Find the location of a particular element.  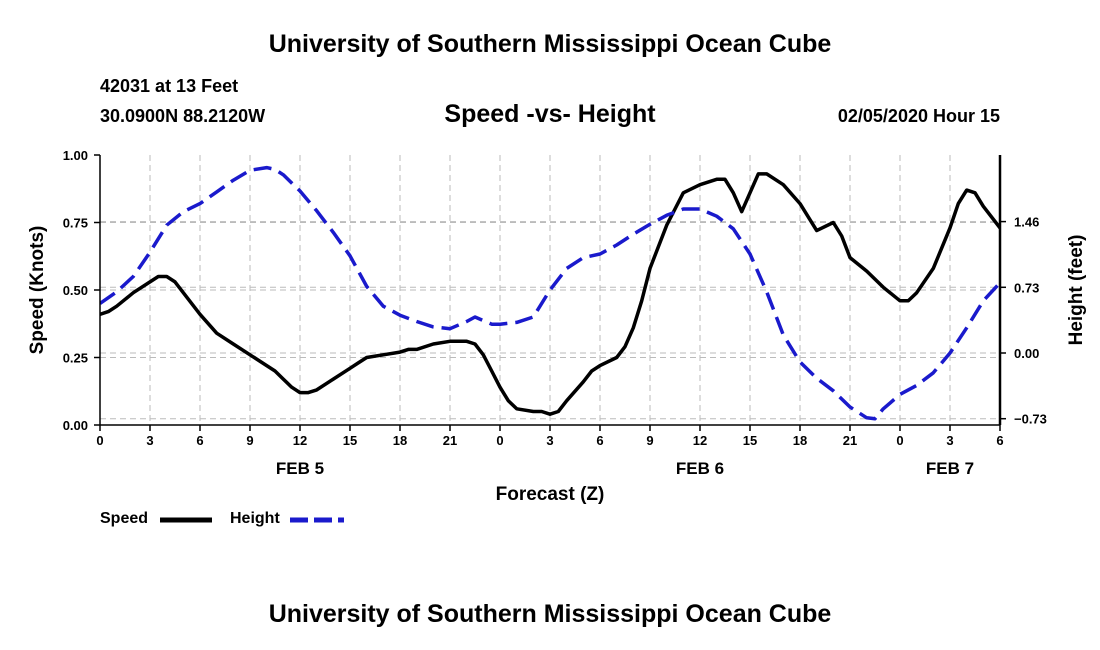

coordinates-label: 30.0900N 88.2120W is located at coordinates (183, 116).